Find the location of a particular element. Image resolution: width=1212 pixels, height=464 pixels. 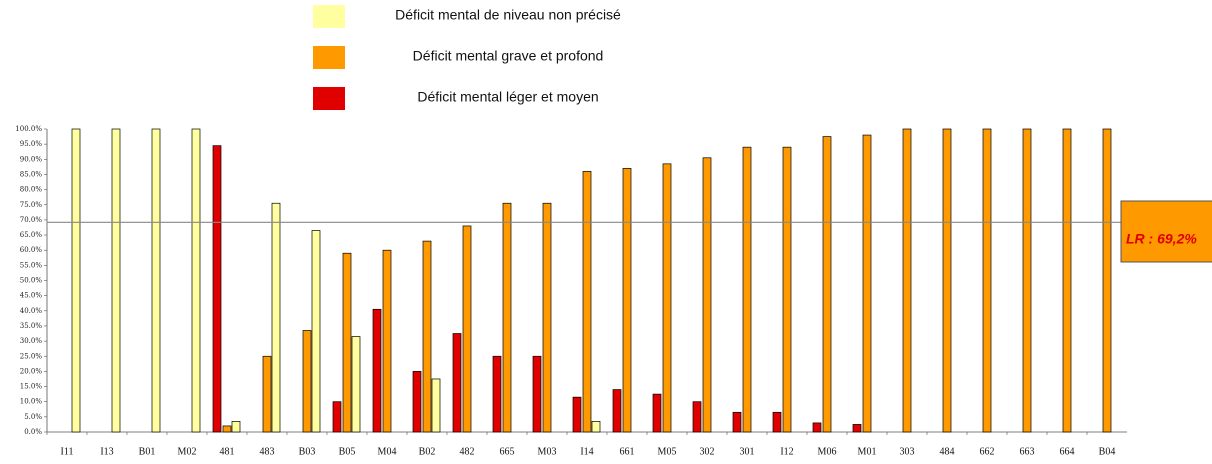

reference-box is located at coordinates (1166, 231).